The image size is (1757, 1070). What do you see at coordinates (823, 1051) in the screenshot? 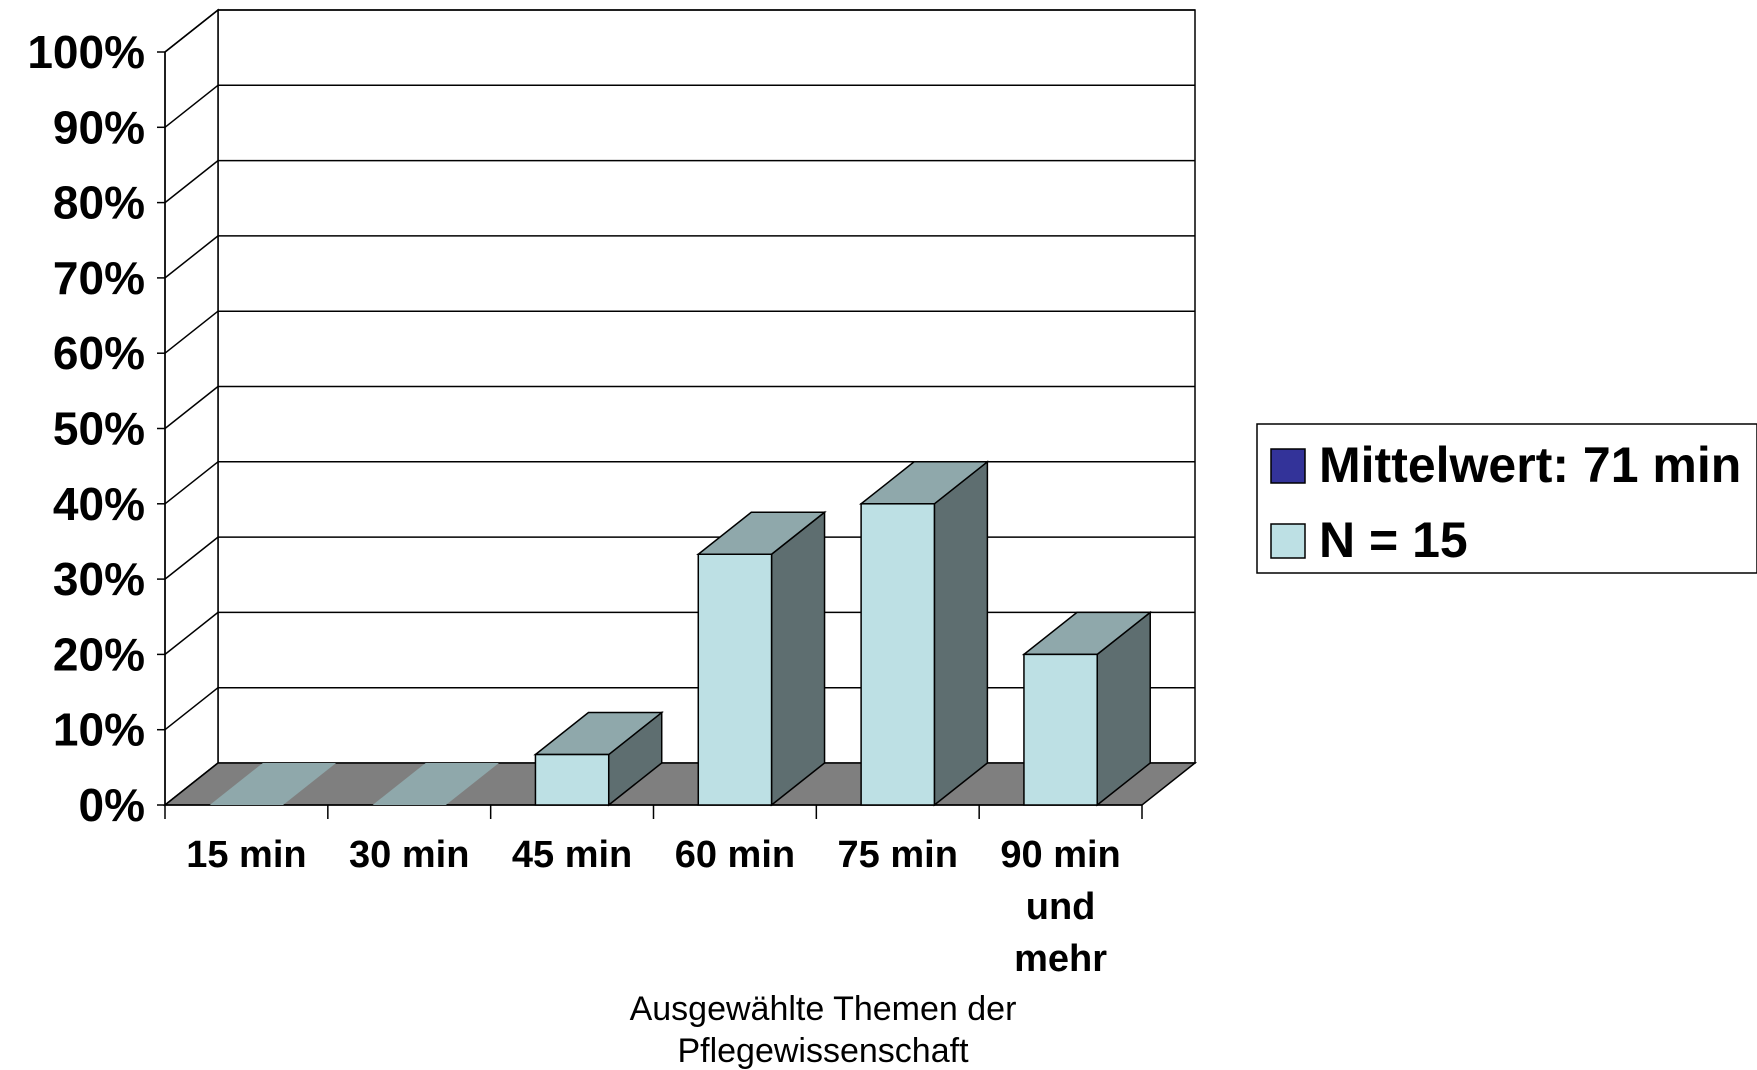
I see `x-axis-title-line: Pflegewissenschaft` at bounding box center [823, 1051].